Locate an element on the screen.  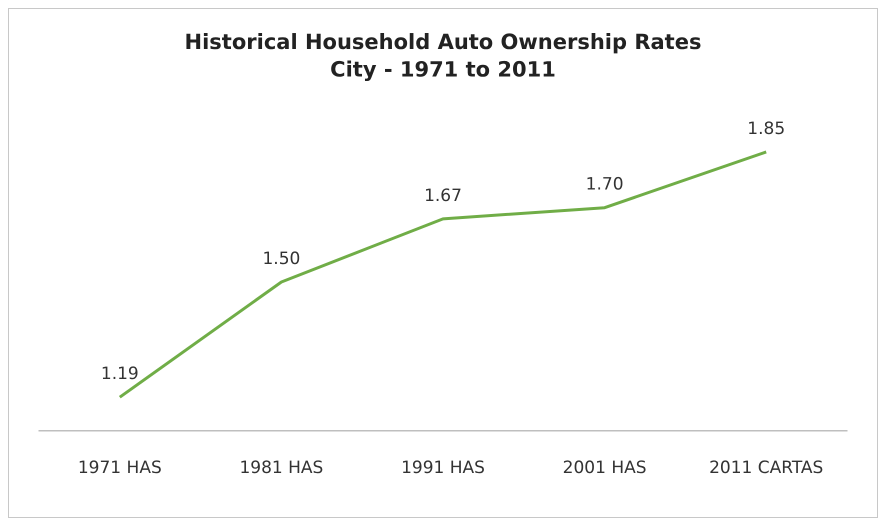
x-tick-label: 2001 HAS is located at coordinates (604, 468).